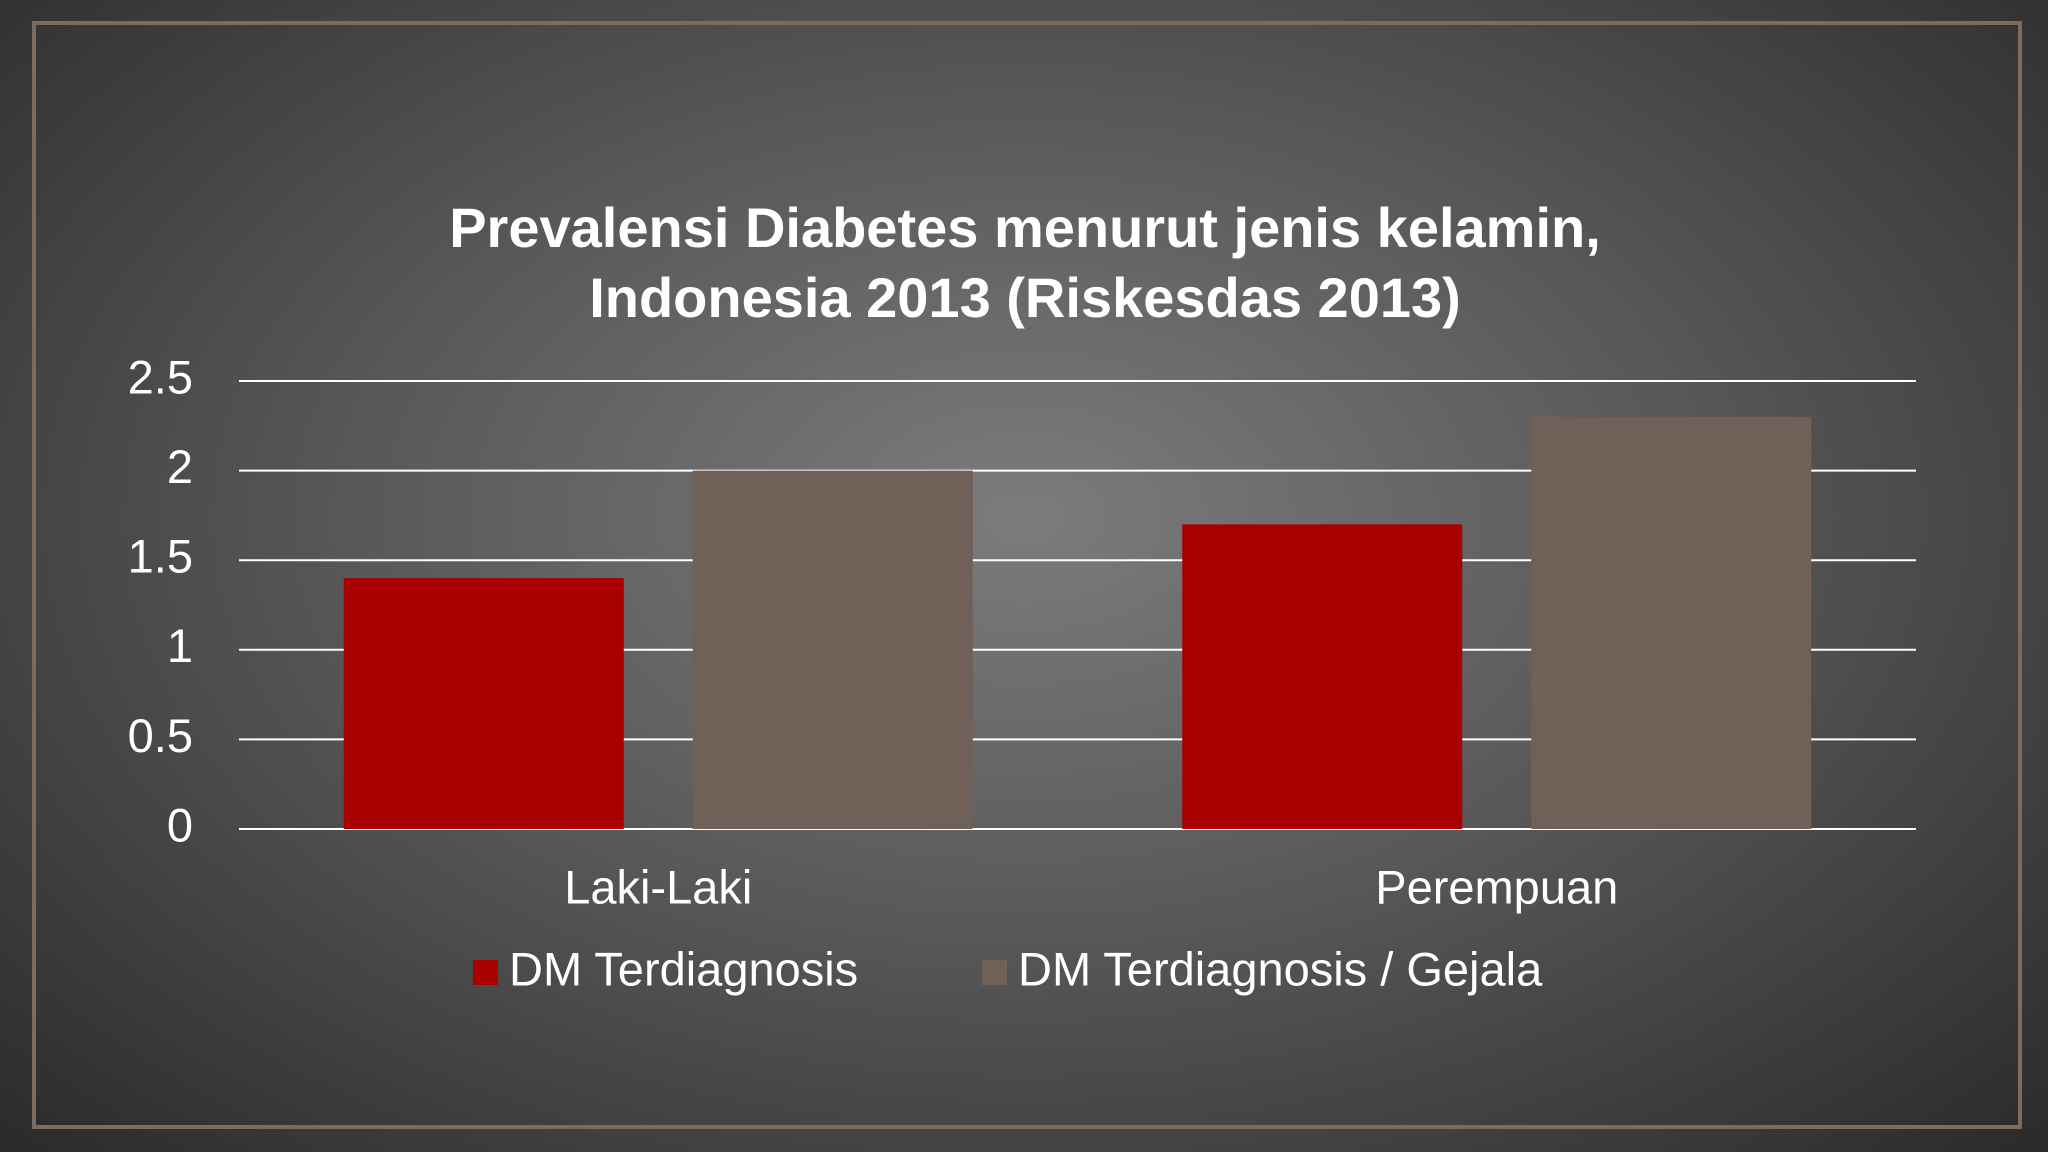 This screenshot has width=2048, height=1152. What do you see at coordinates (1025, 297) in the screenshot?
I see `chart-title: Indonesia 2013 (Riskesdas 2013)` at bounding box center [1025, 297].